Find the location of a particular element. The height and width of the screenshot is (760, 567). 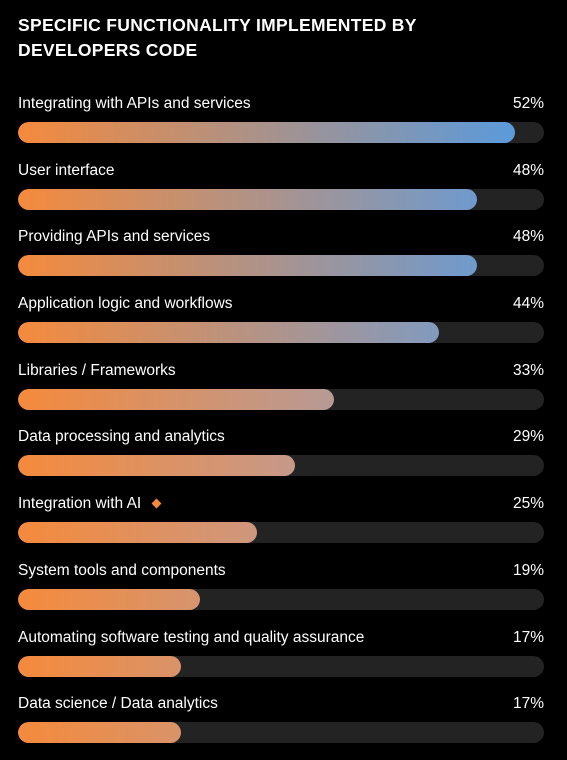

bar-row: Data processing and analytics 29% is located at coordinates (281, 459).